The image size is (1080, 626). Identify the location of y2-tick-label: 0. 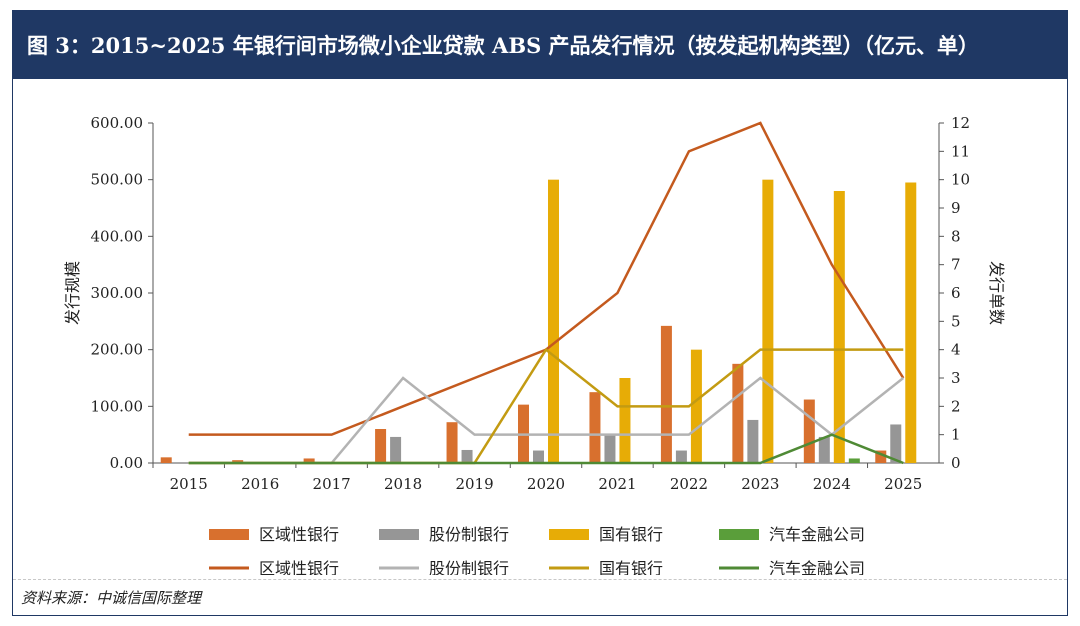
(956, 463).